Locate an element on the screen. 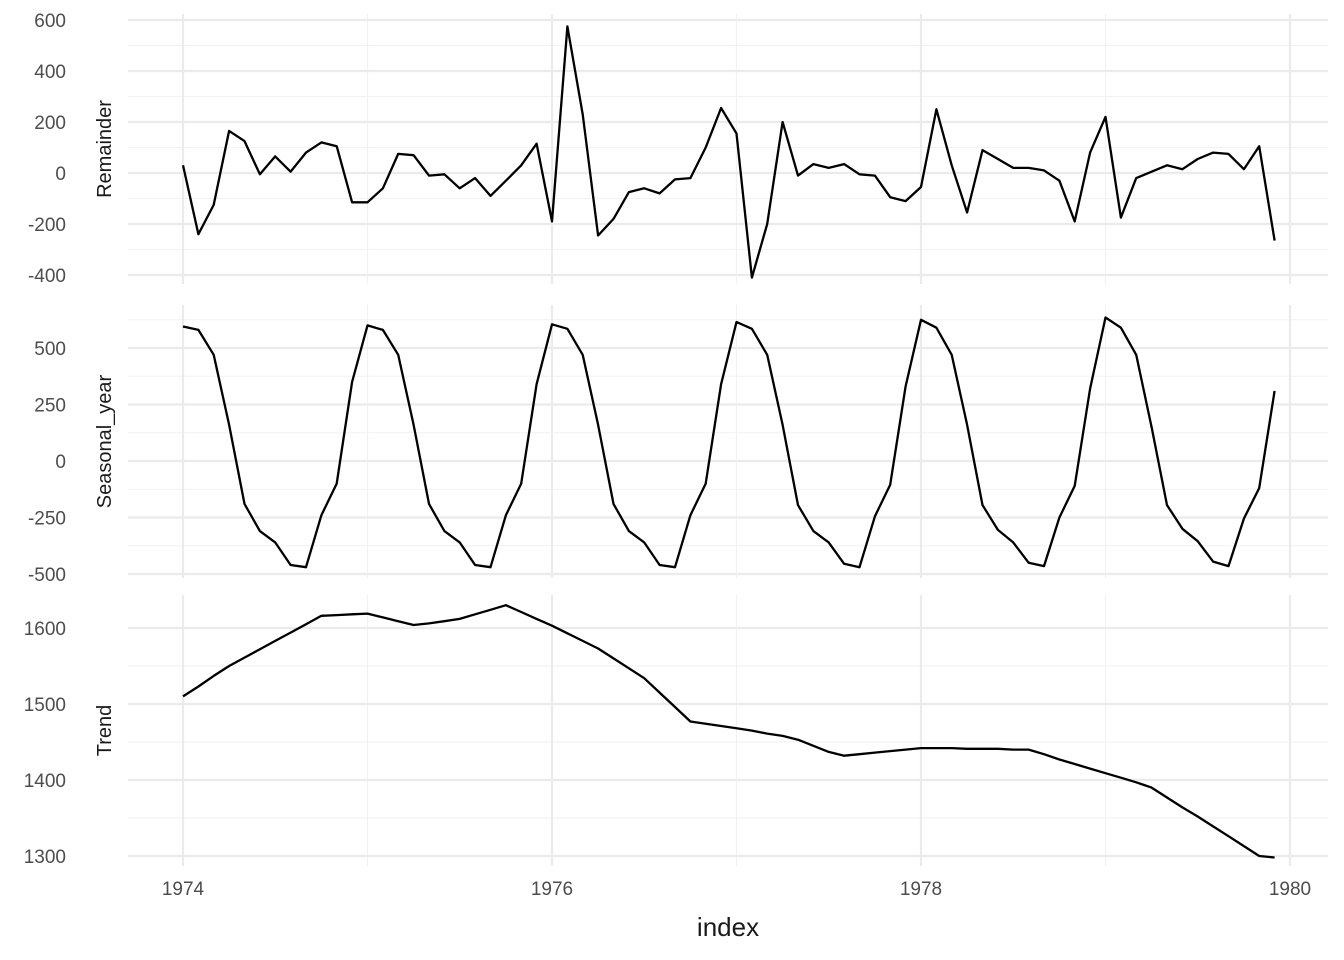 The height and width of the screenshot is (960, 1344). y-tick-label: 1400 is located at coordinates (45, 781).